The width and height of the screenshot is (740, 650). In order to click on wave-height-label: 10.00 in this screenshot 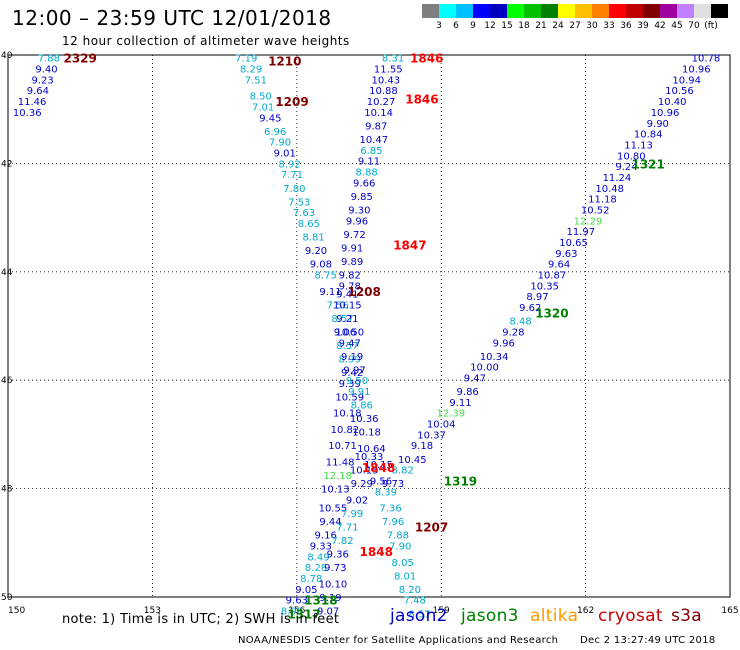, I will do `click(484, 368)`.